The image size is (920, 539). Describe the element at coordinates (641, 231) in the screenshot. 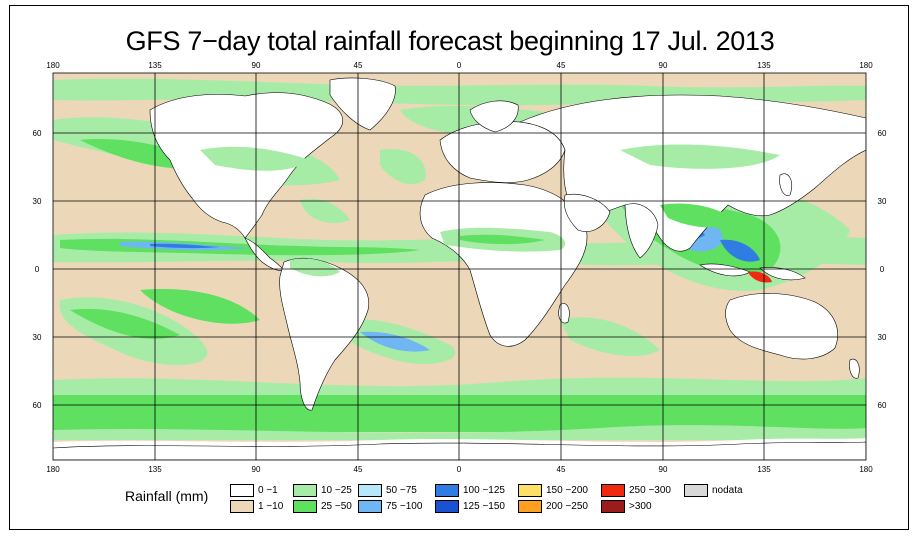

I see `india` at that location.